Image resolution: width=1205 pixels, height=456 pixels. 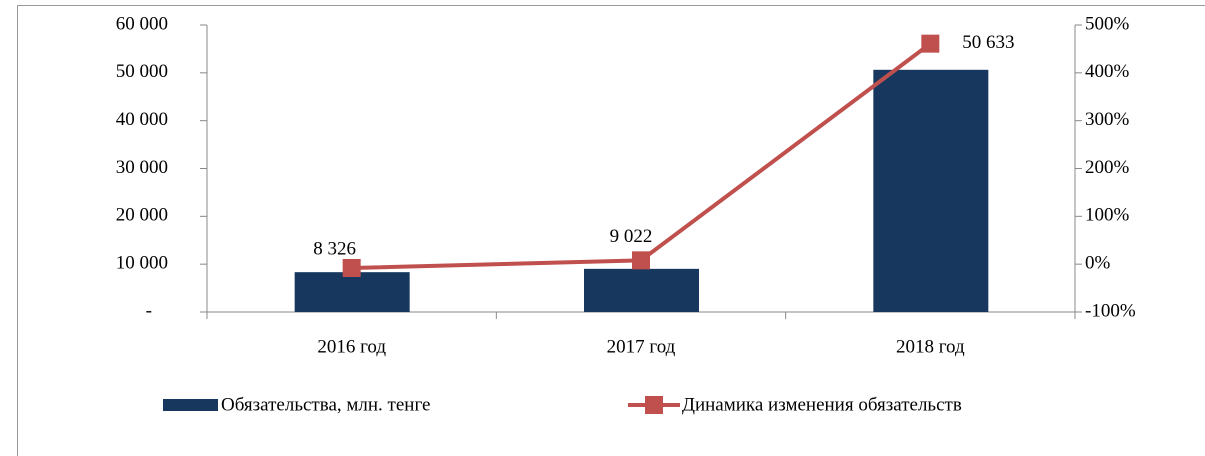 What do you see at coordinates (1107, 119) in the screenshot?
I see `y2-tick-label: 300%` at bounding box center [1107, 119].